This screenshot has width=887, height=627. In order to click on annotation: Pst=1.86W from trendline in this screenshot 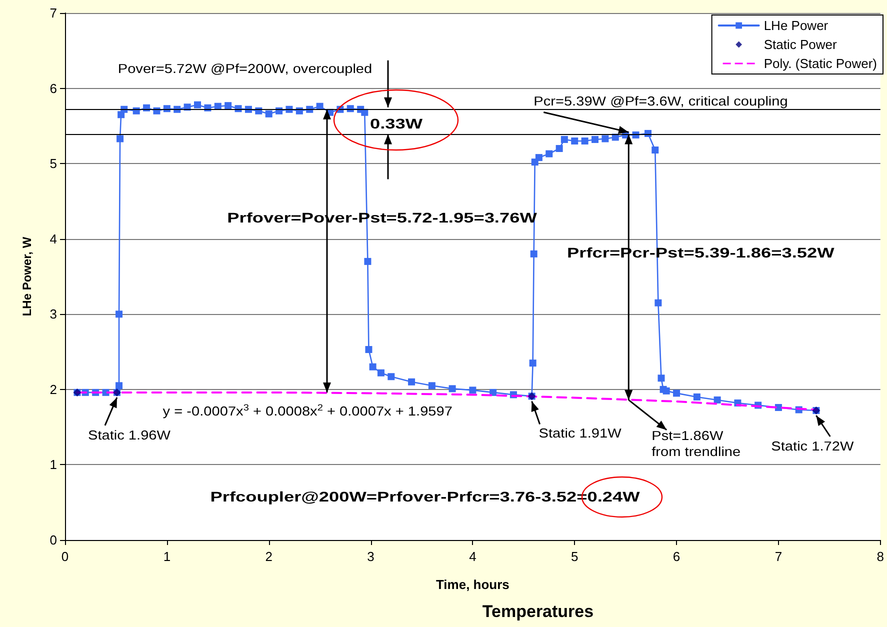, I will do `click(696, 444)`.